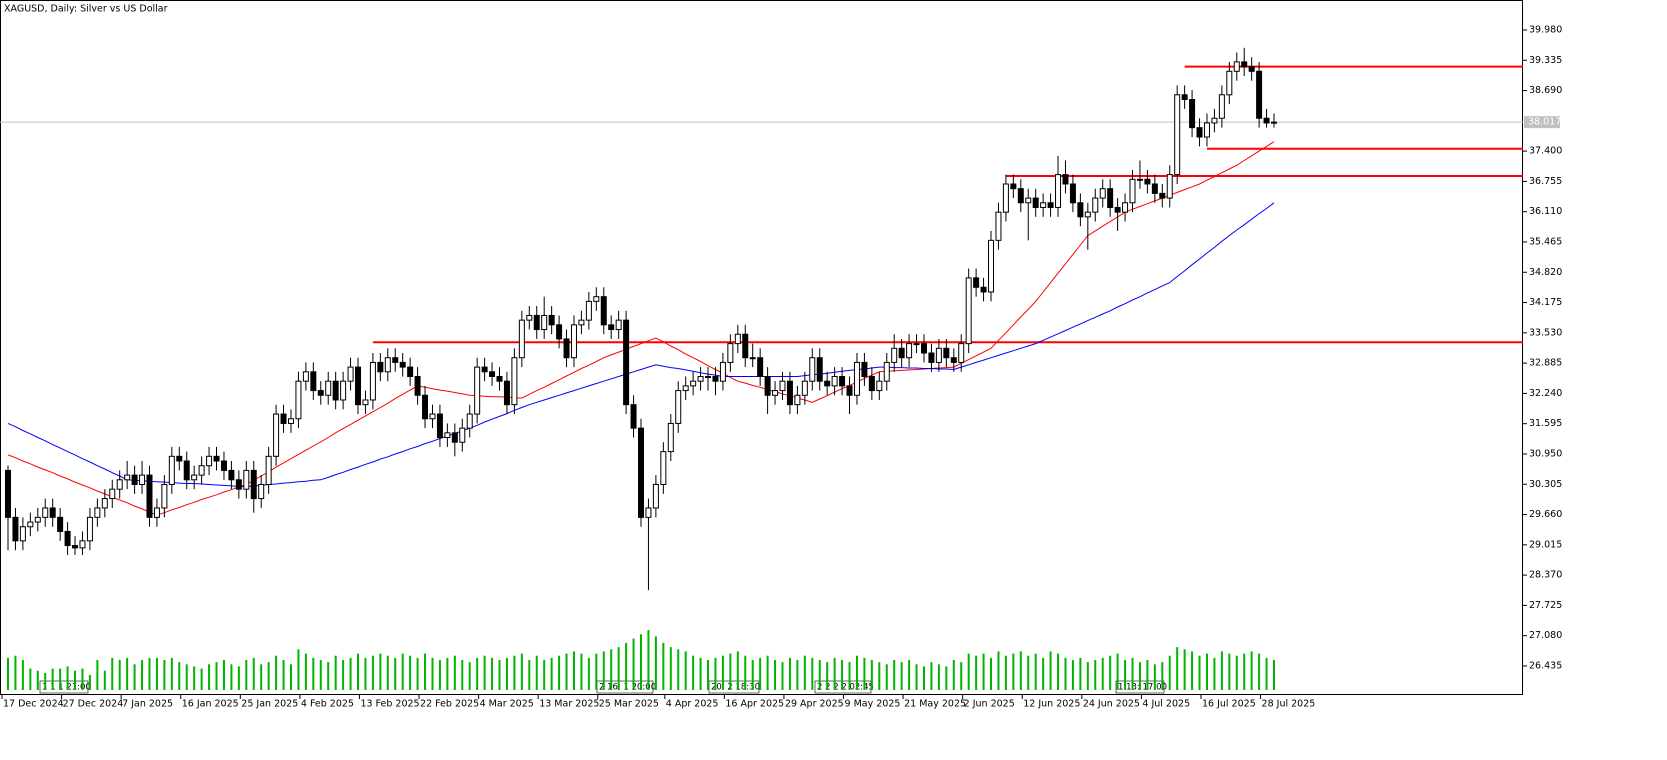 Image resolution: width=1667 pixels, height=760 pixels. What do you see at coordinates (1545, 151) in the screenshot?
I see `y-tick-label: 37.400` at bounding box center [1545, 151].